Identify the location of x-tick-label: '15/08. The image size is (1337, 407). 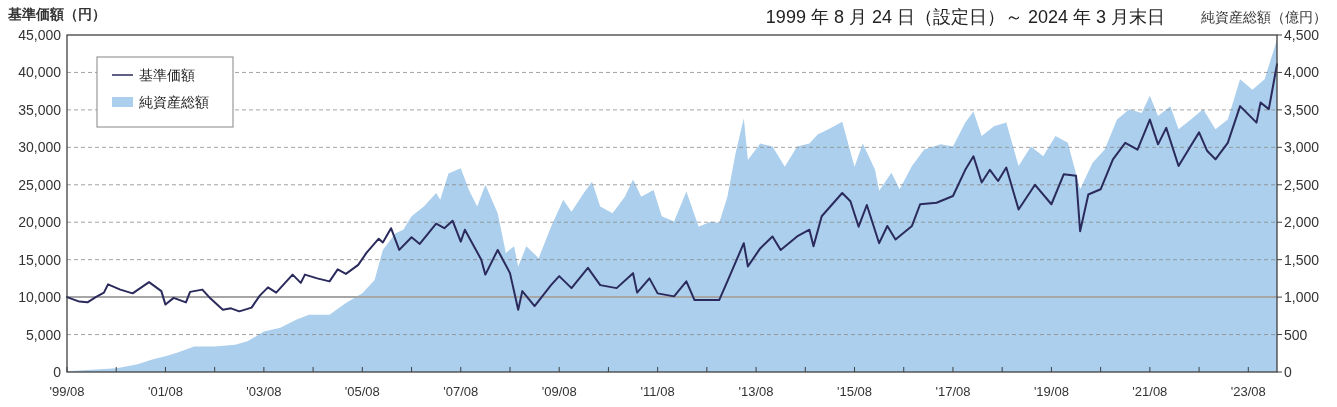
(855, 391).